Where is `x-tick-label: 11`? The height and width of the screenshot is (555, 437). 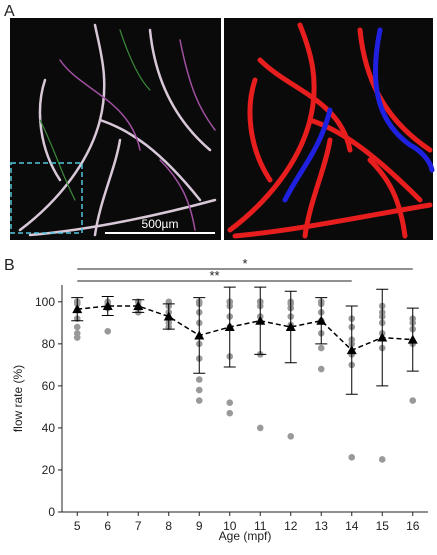 x-tick-label: 11 is located at coordinates (260, 526).